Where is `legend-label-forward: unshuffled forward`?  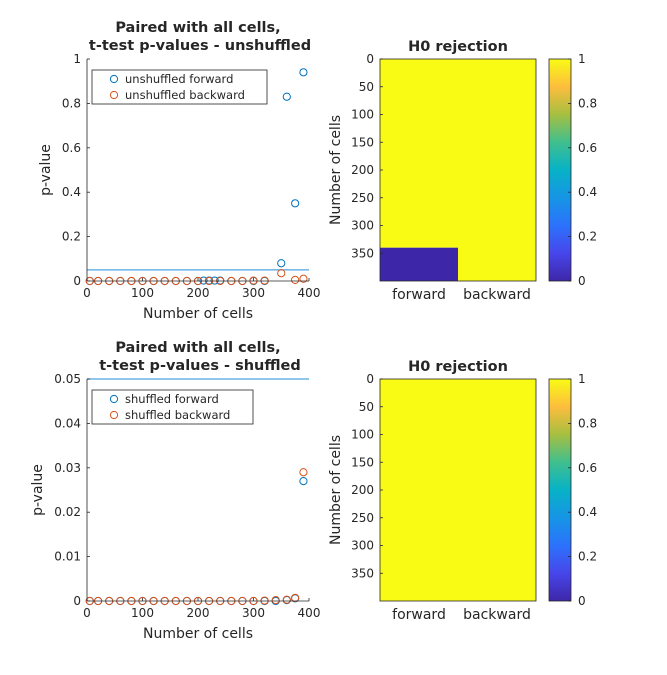
legend-label-forward: unshuffled forward is located at coordinates (179, 79).